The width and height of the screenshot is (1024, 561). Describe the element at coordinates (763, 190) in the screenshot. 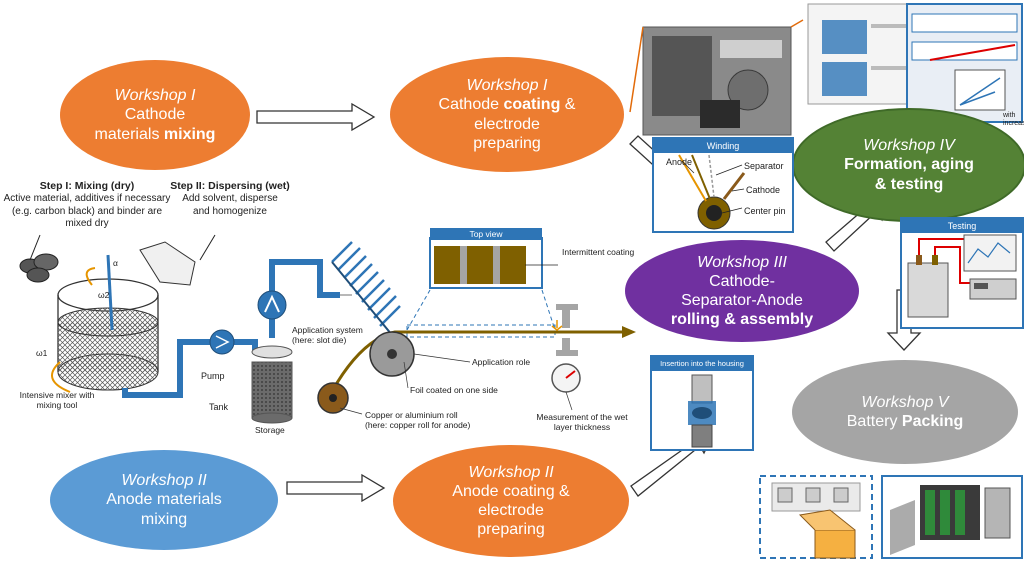

I see `cathode-label: Cathode` at that location.